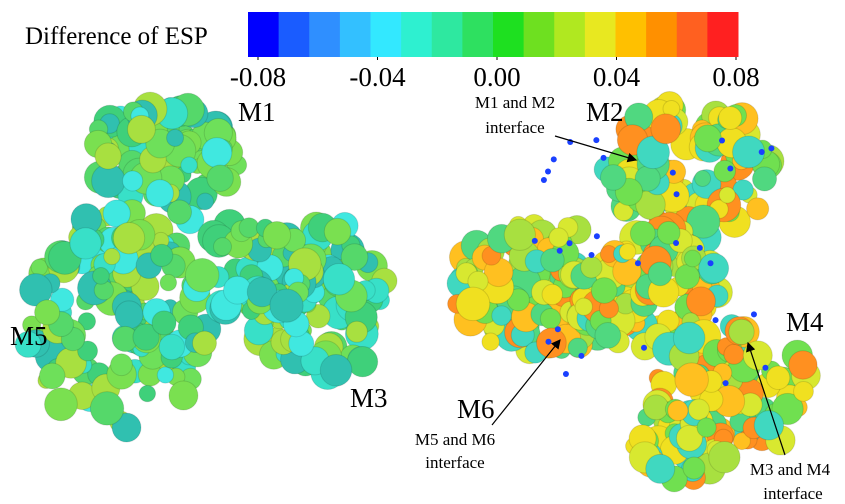  Describe the element at coordinates (617, 77) in the screenshot. I see `colorbar-tick-label: 0.04` at that location.